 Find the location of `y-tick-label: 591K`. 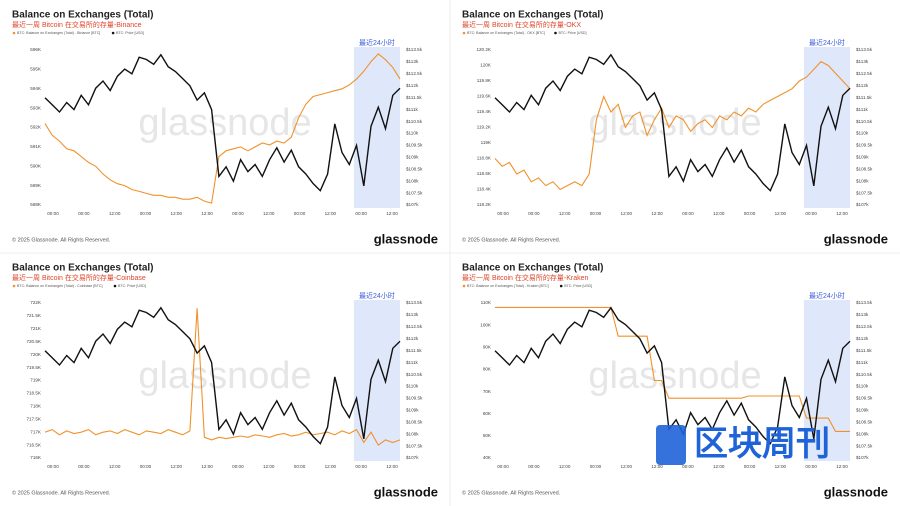

y-tick-label: 591K is located at coordinates (36, 146).